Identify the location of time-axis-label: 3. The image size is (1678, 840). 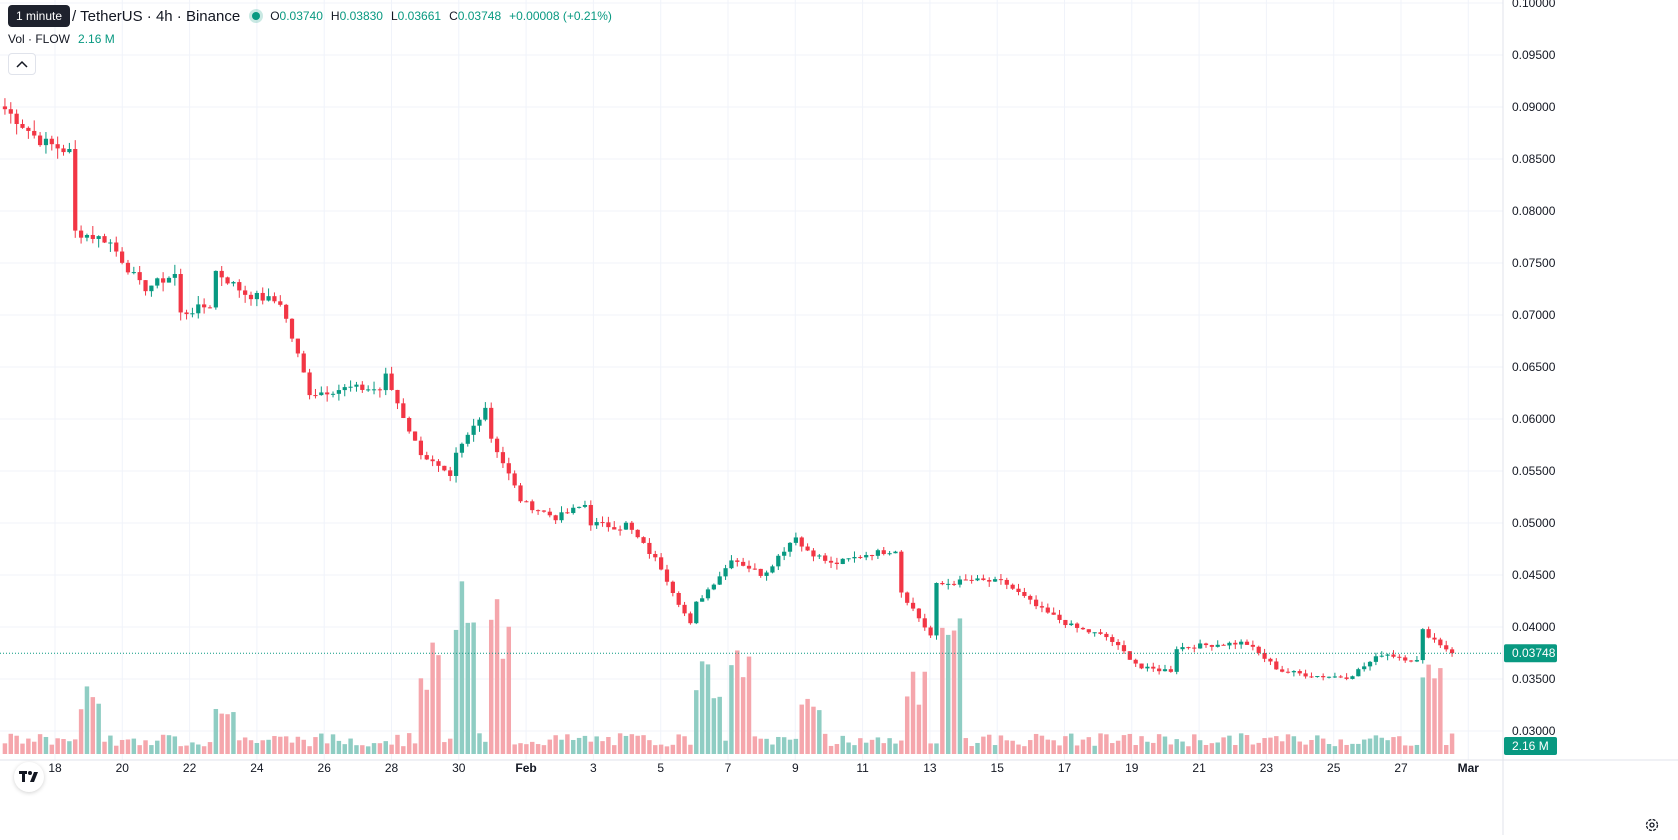
(593, 768).